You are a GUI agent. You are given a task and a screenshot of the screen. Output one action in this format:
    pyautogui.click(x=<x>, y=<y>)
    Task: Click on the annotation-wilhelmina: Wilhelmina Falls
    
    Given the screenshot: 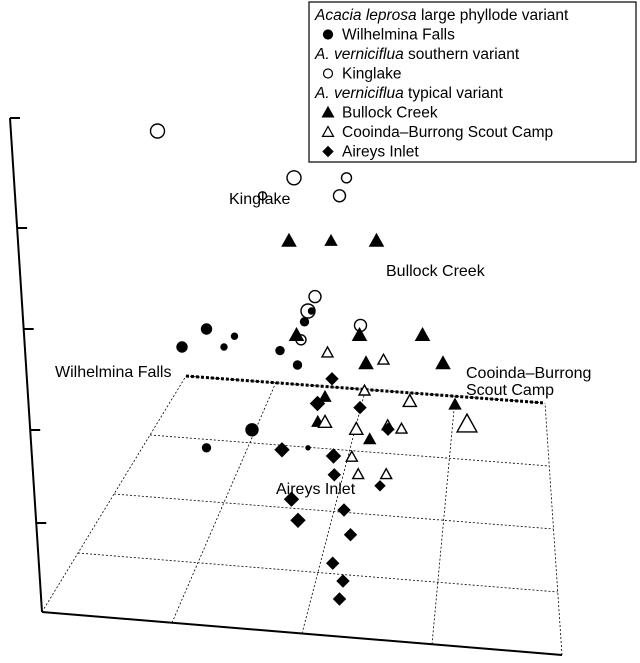 What is the action you would take?
    pyautogui.click(x=113, y=372)
    